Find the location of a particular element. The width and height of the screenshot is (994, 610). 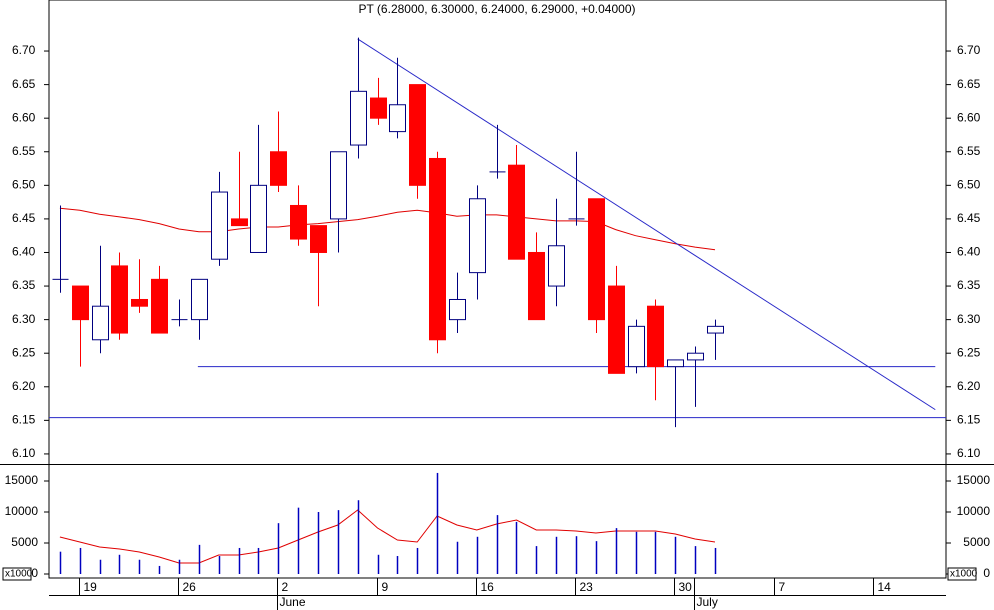

x-tick-label: 7 is located at coordinates (782, 587).